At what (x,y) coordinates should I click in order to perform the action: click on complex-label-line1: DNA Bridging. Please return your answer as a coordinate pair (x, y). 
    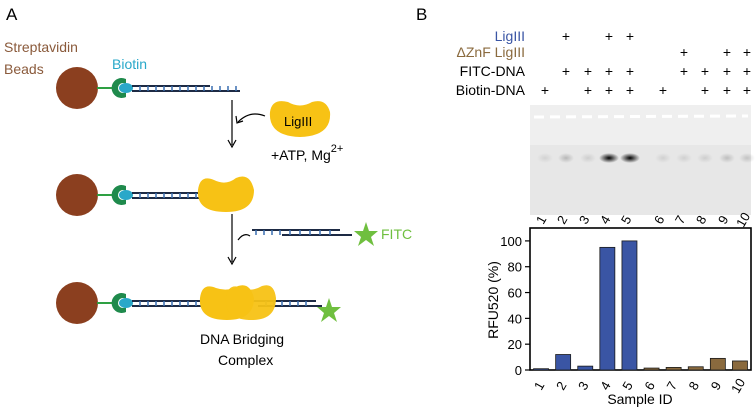
    Looking at the image, I should click on (242, 339).